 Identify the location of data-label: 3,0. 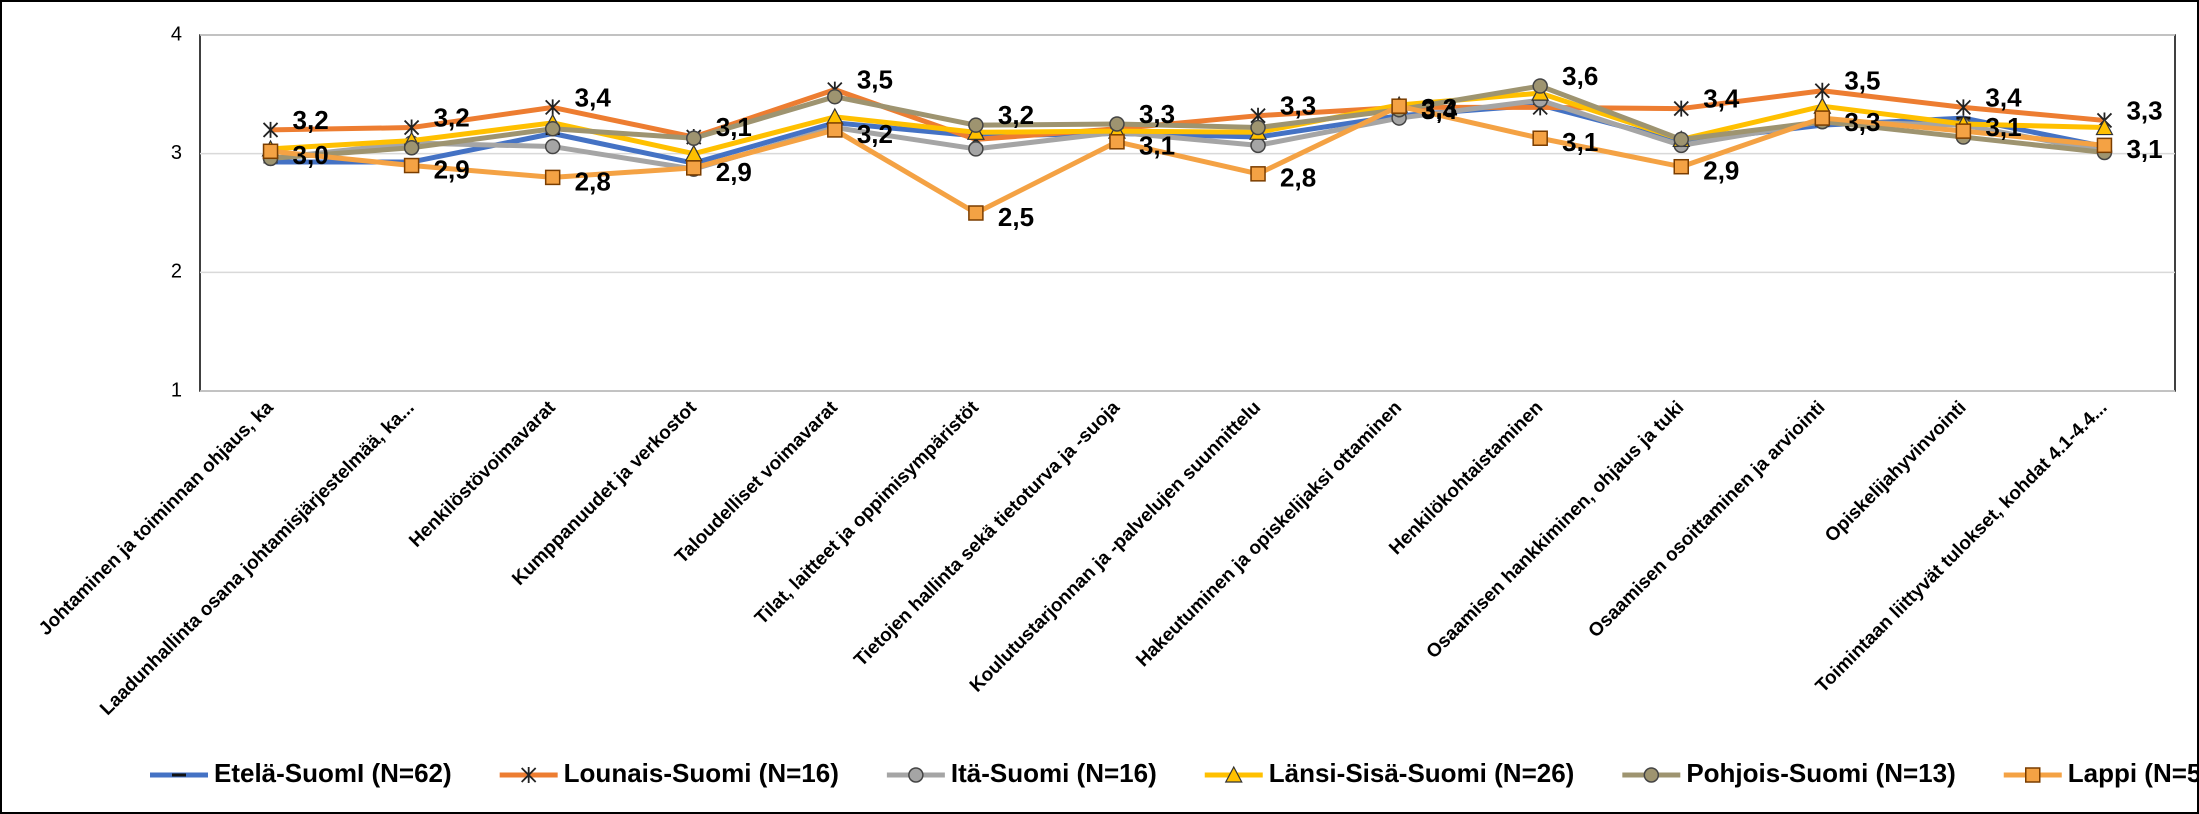
(311, 155).